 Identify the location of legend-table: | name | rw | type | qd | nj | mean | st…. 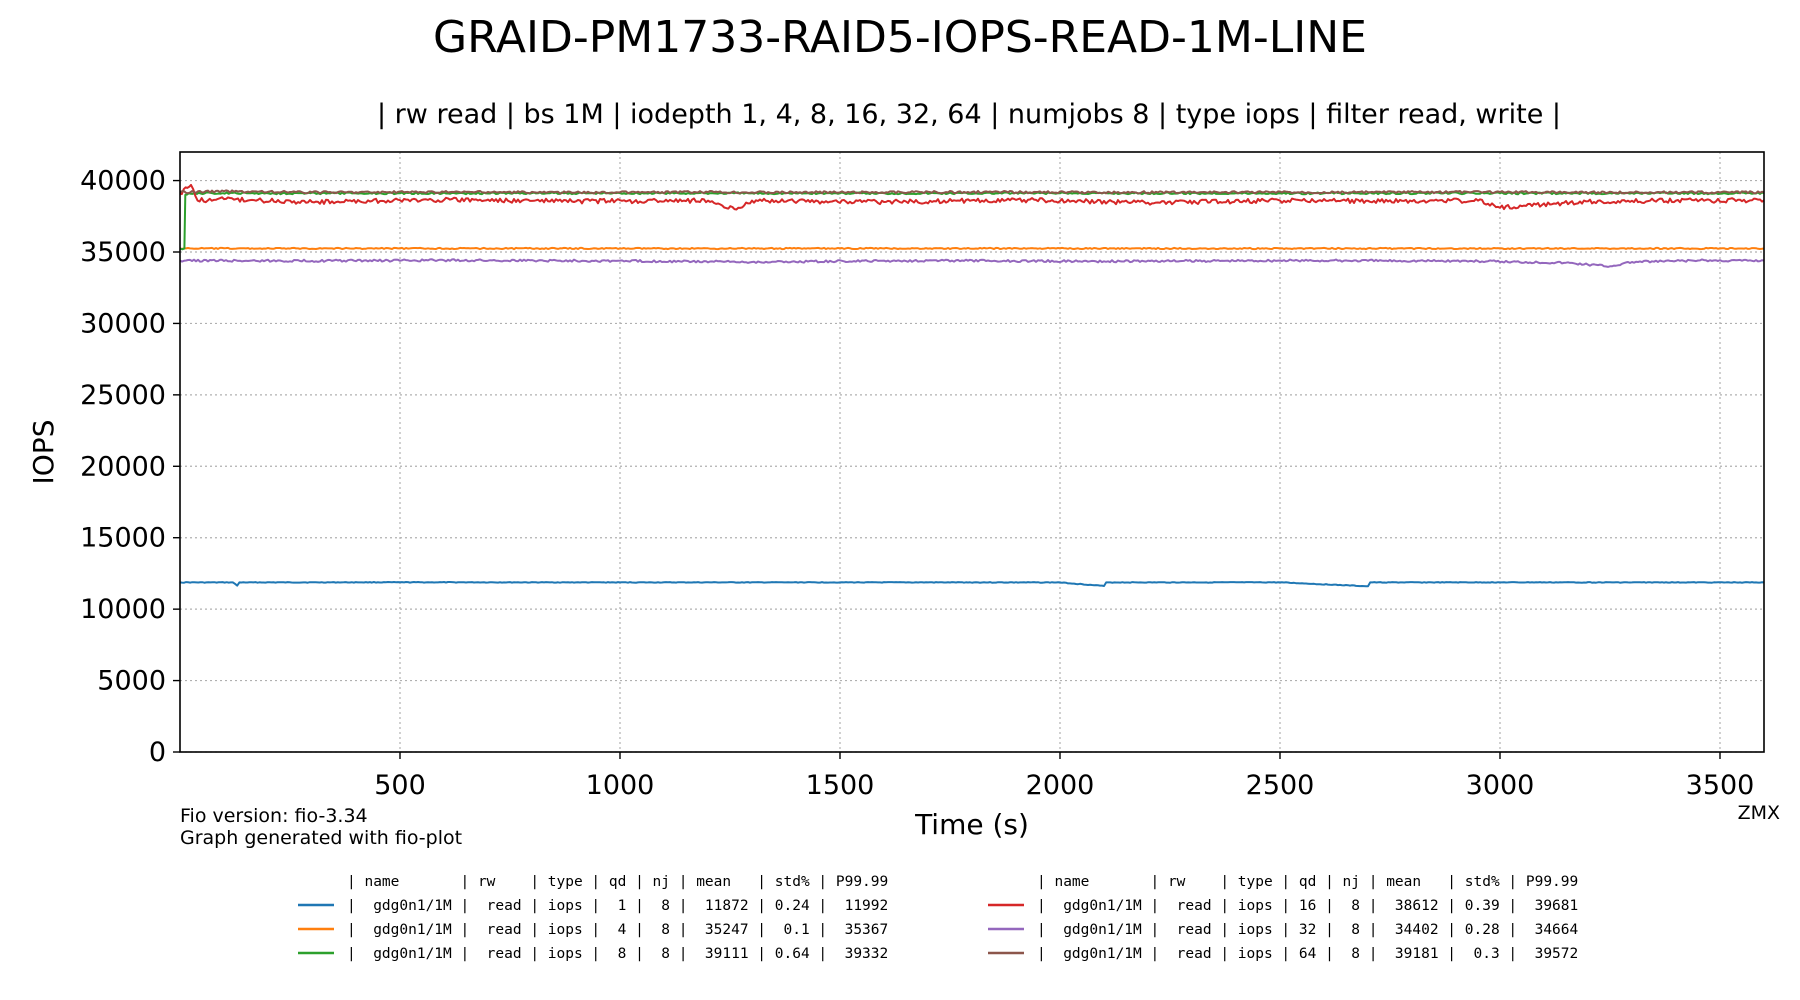
(938, 918).